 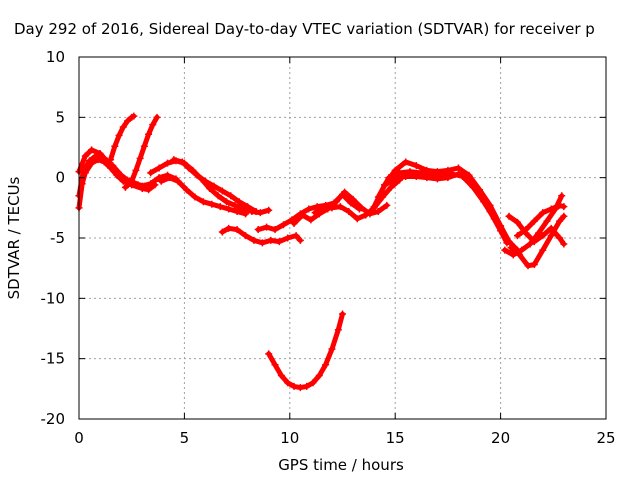 I want to click on y-tick-label: -15, so click(x=53, y=359).